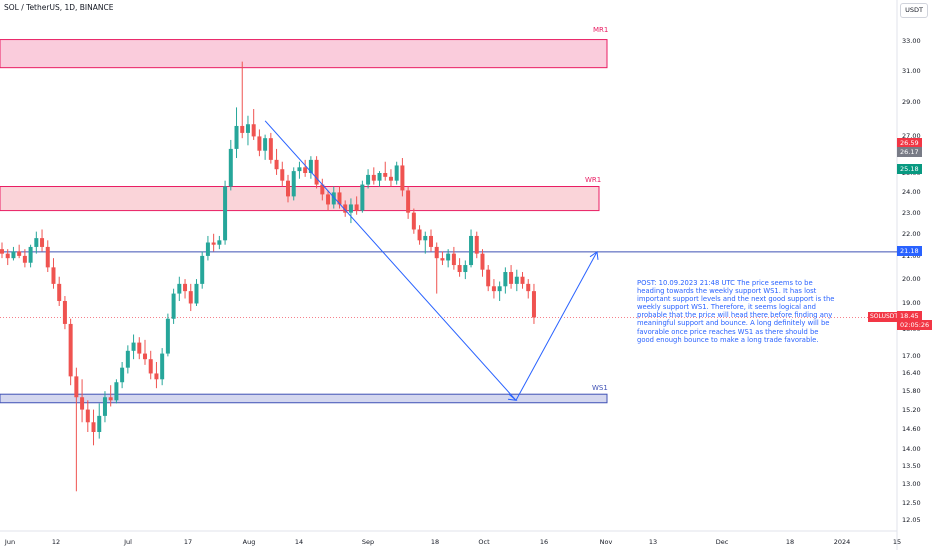  I want to click on zone-label-wr1: WR1, so click(593, 180).